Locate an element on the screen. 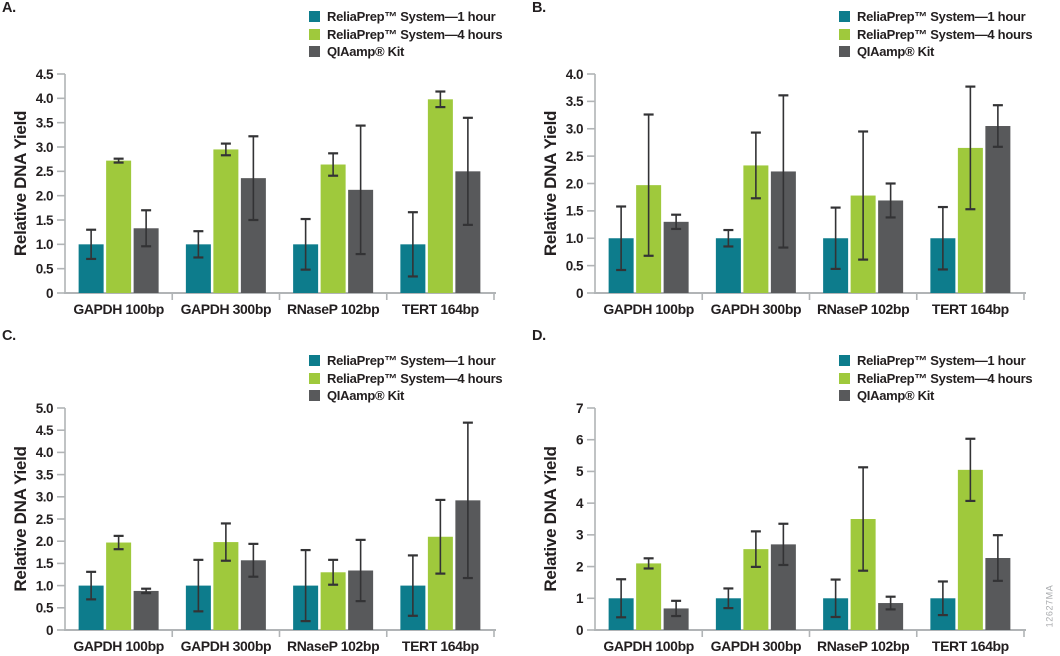 The height and width of the screenshot is (656, 1060). y-tick-label: 6 is located at coordinates (580, 440).